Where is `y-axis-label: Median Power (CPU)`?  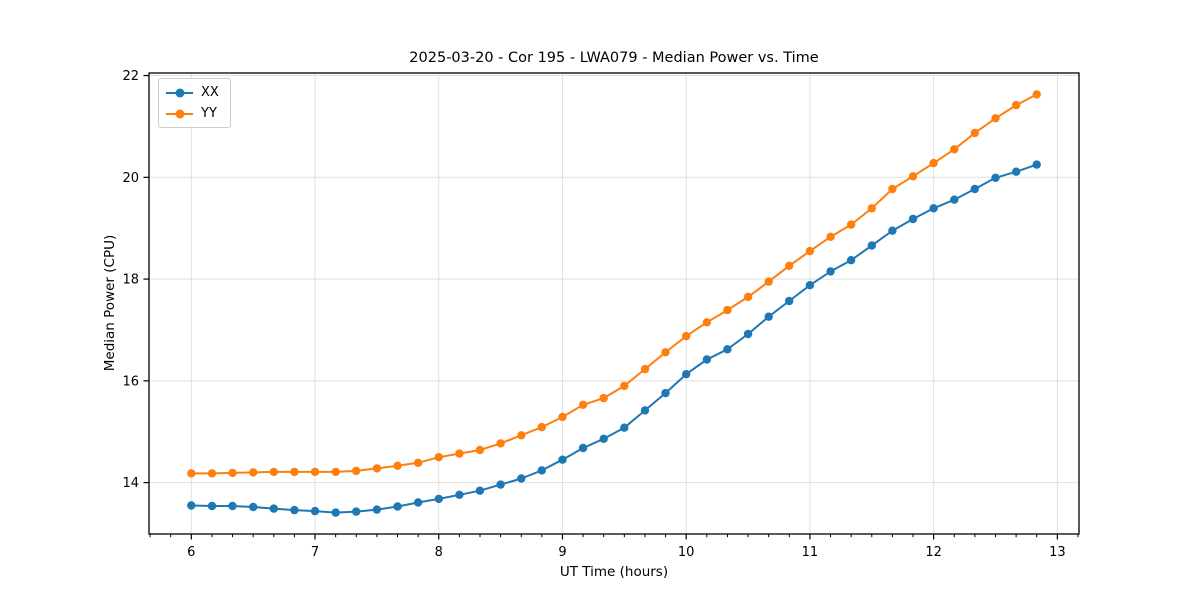 y-axis-label: Median Power (CPU) is located at coordinates (110, 303).